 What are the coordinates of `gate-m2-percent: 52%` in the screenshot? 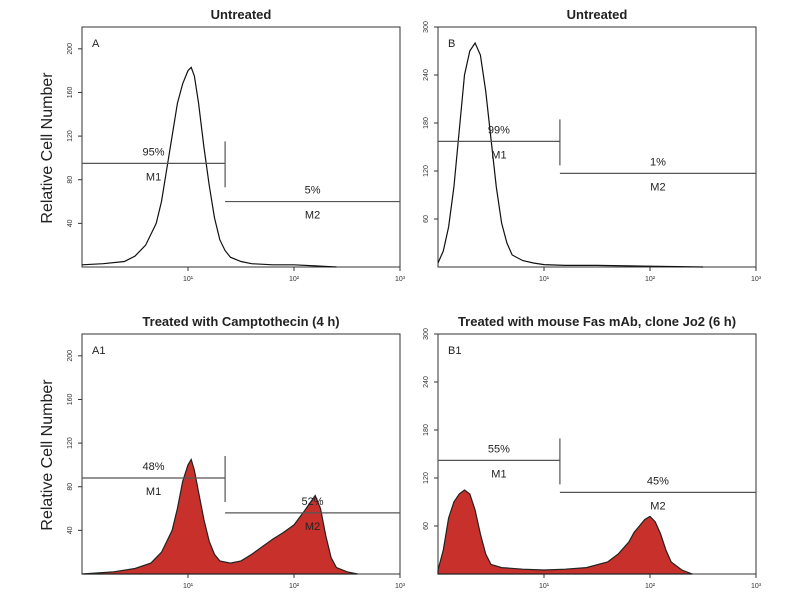 It's located at (313, 502).